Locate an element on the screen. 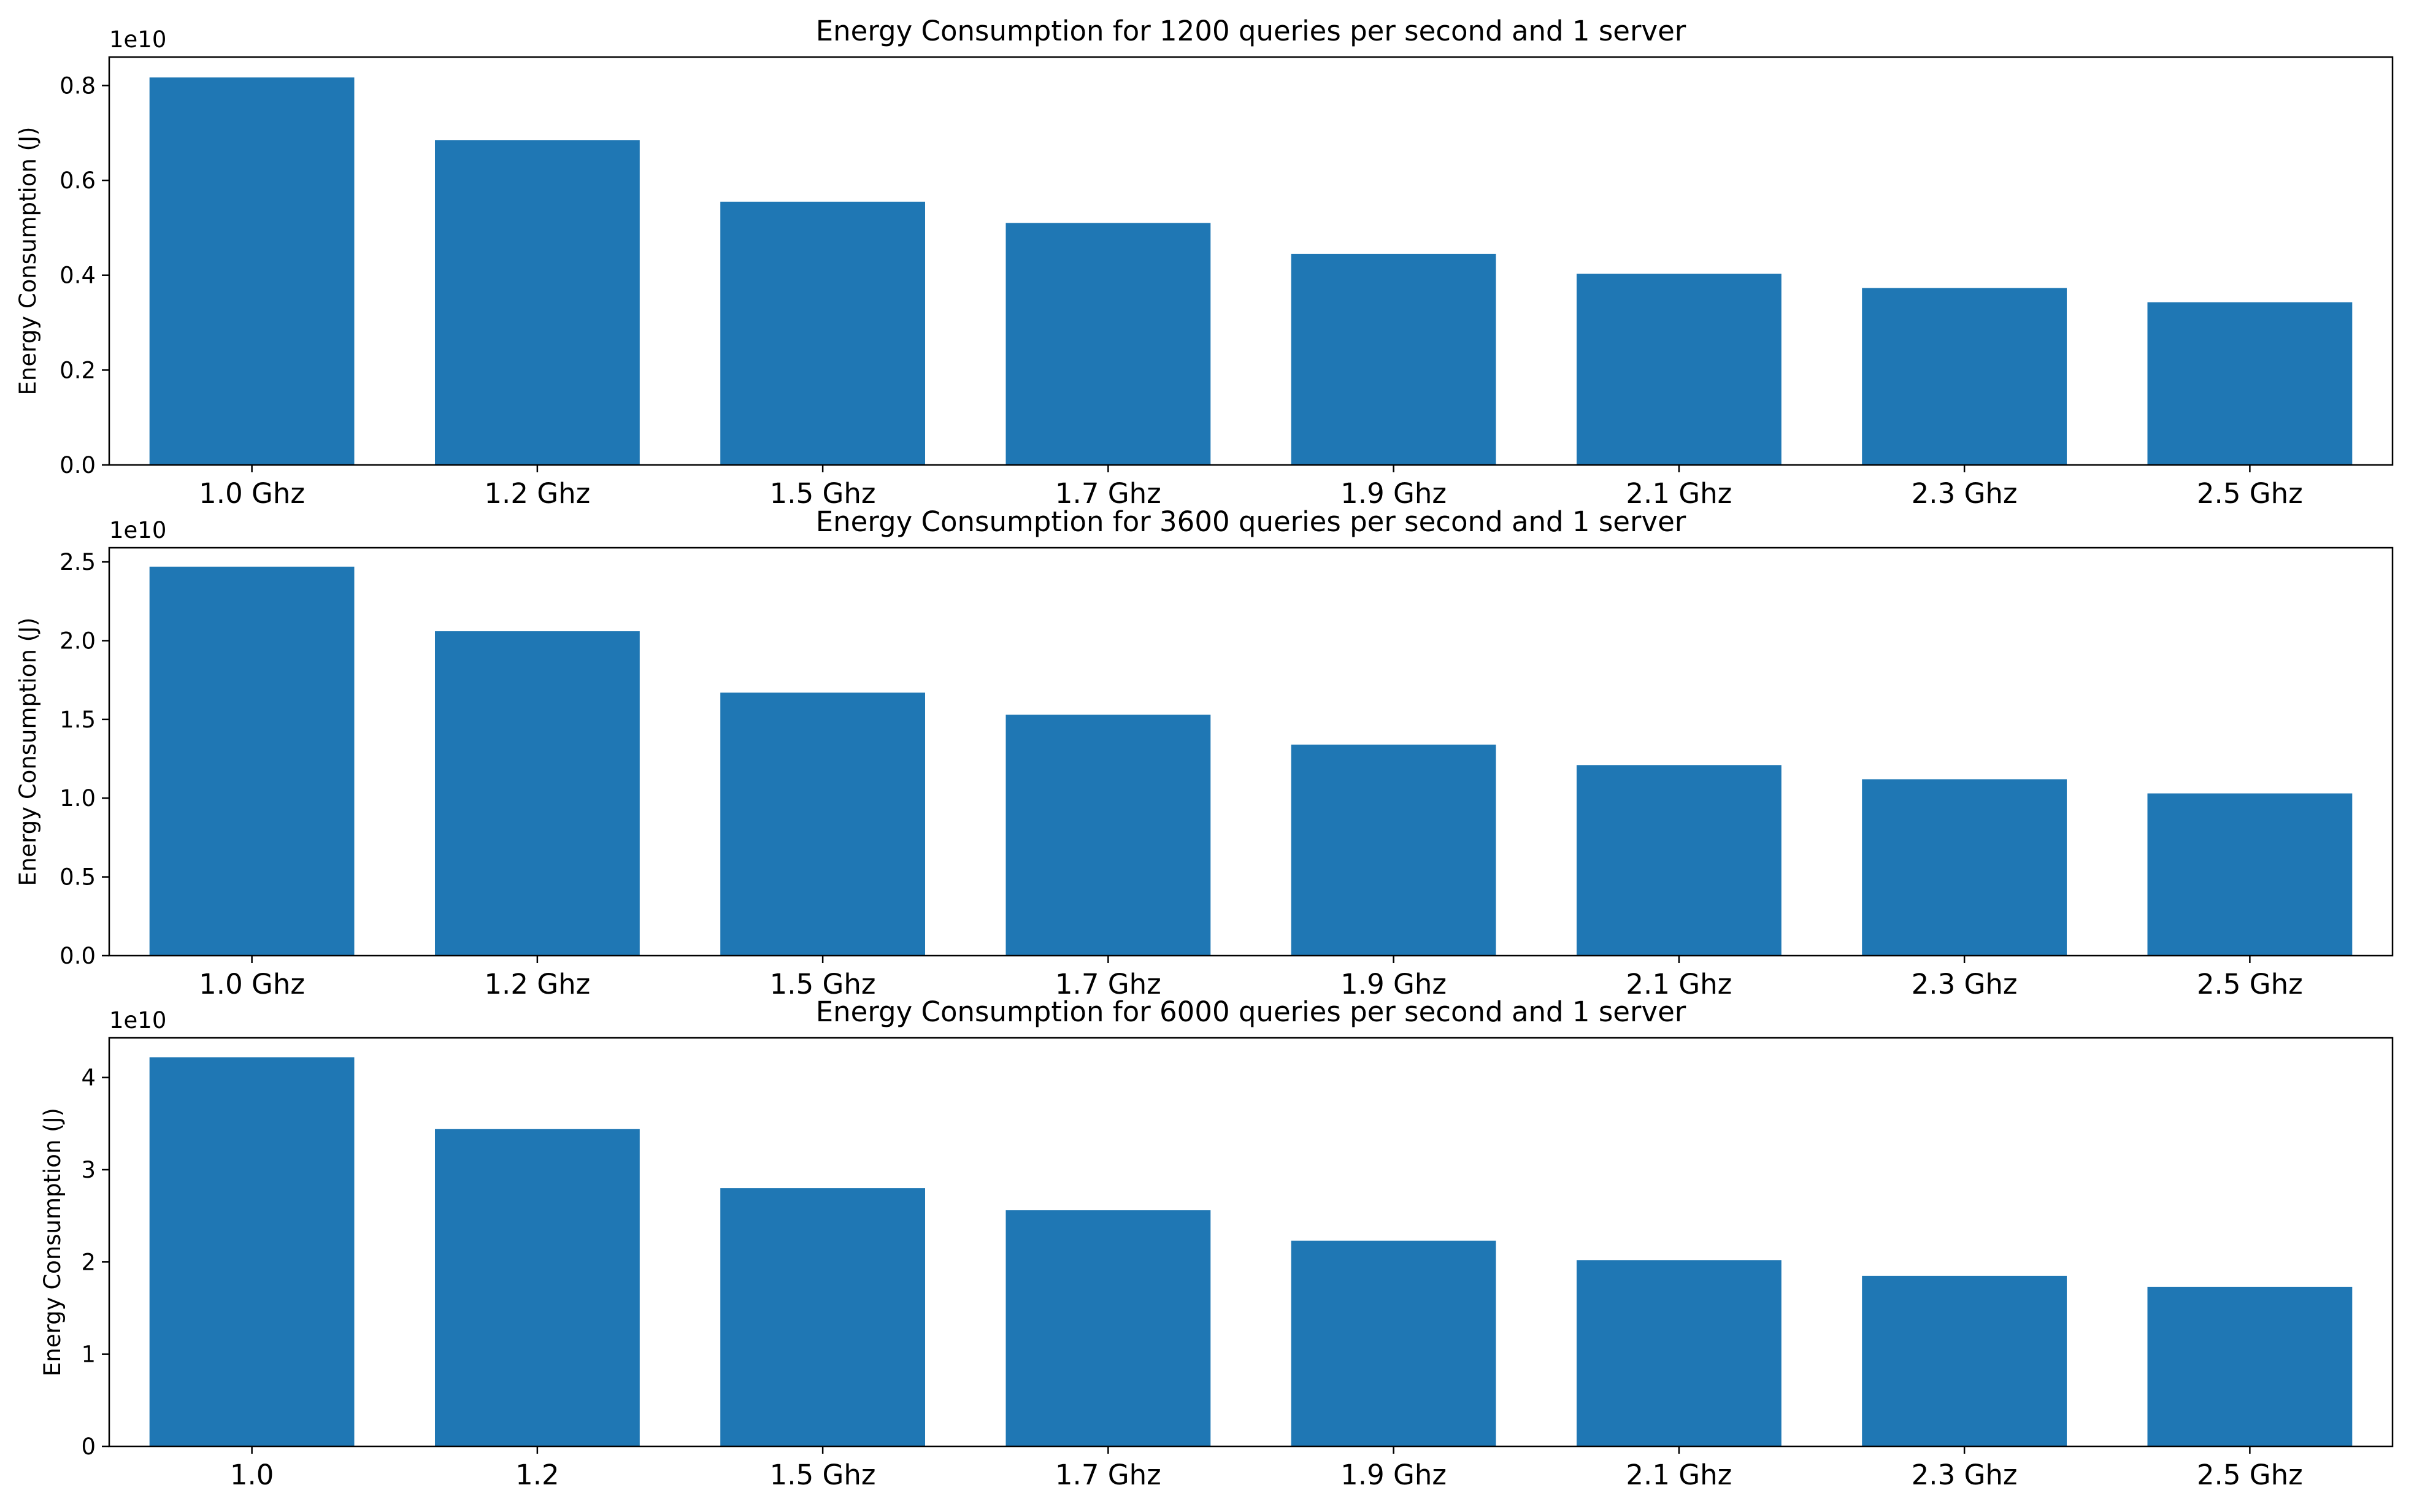 The width and height of the screenshot is (2414, 1512). y-tick-label: 2.5 is located at coordinates (78, 562).